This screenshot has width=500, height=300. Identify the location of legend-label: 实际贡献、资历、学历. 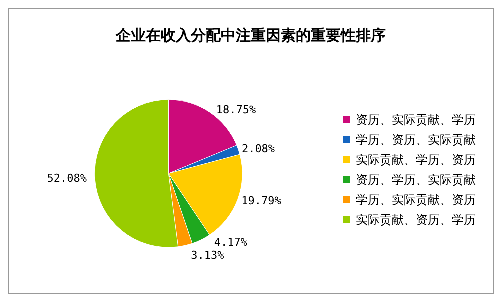
(416, 220).